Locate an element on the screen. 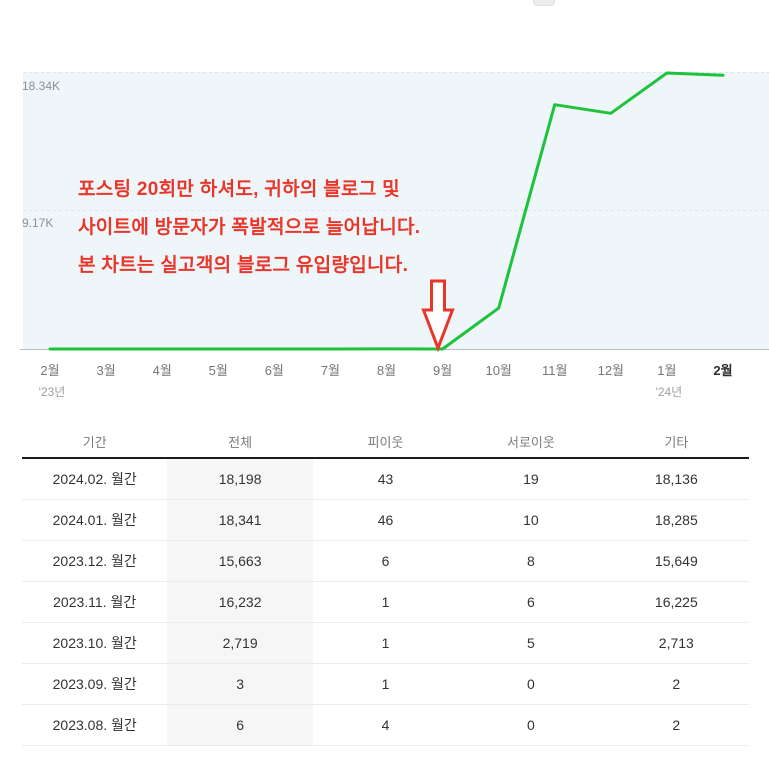 This screenshot has width=769, height=776. table-cell: 4 is located at coordinates (385, 725).